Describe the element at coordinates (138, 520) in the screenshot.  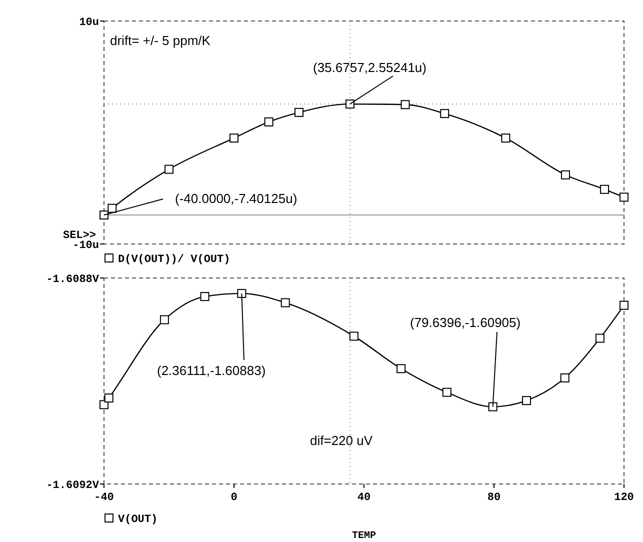
I see `legend-label: V(OUT)` at that location.